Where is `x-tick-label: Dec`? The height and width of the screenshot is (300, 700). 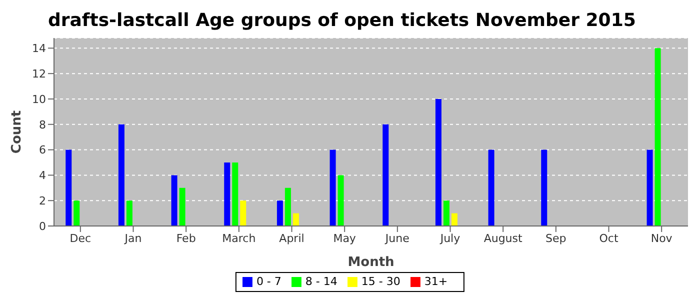
x-tick-label: Dec is located at coordinates (81, 238).